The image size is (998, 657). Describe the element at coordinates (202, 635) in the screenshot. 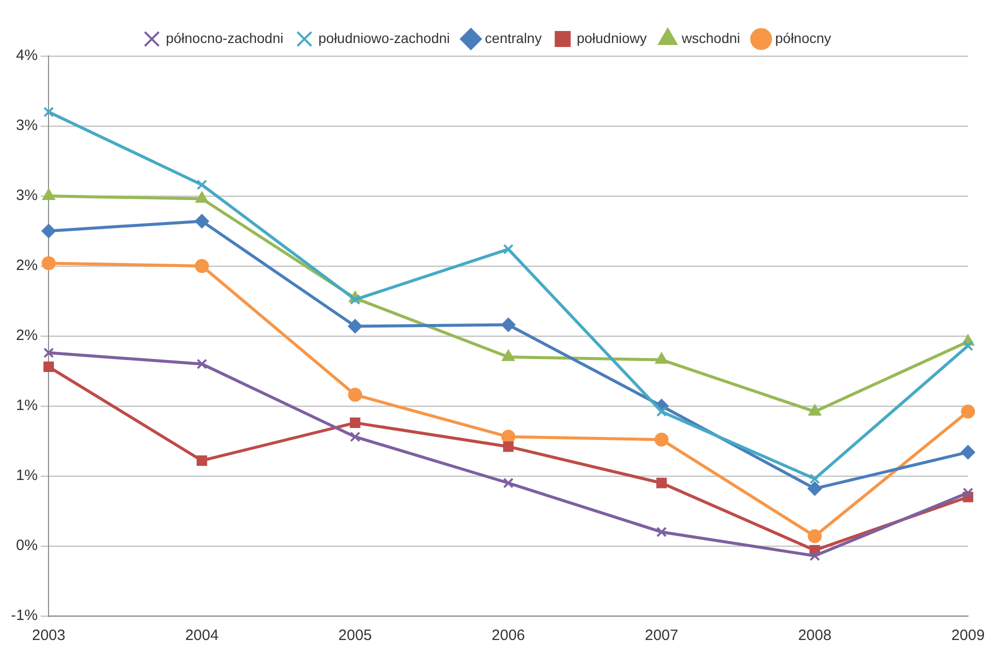

I see `x-tick-label: 2004` at that location.